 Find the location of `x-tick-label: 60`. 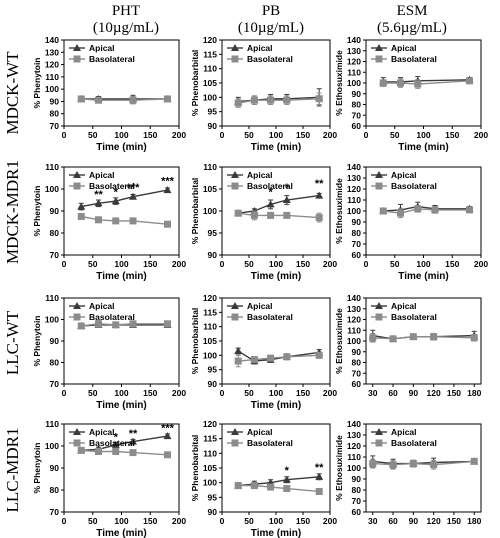

x-tick-label: 60 is located at coordinates (393, 393).